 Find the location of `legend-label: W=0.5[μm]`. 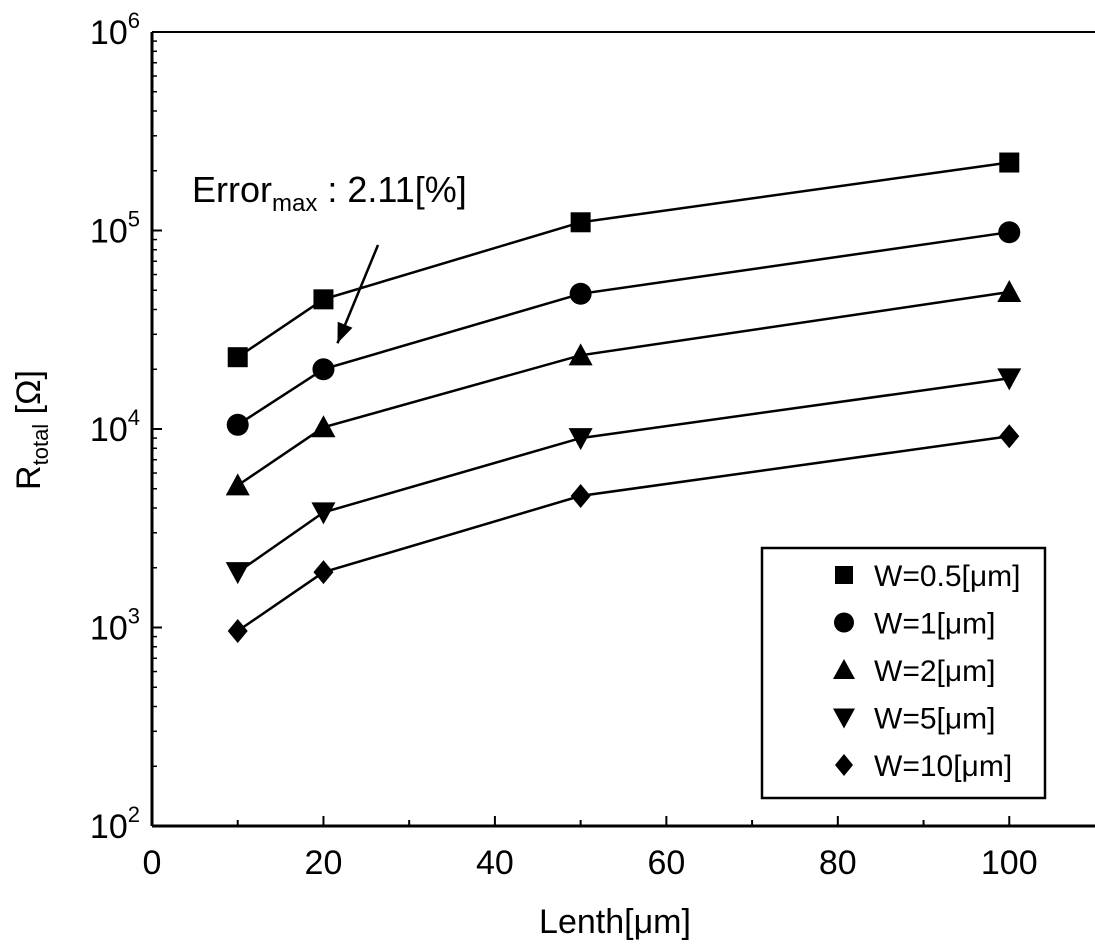

legend-label: W=0.5[μm] is located at coordinates (947, 576).